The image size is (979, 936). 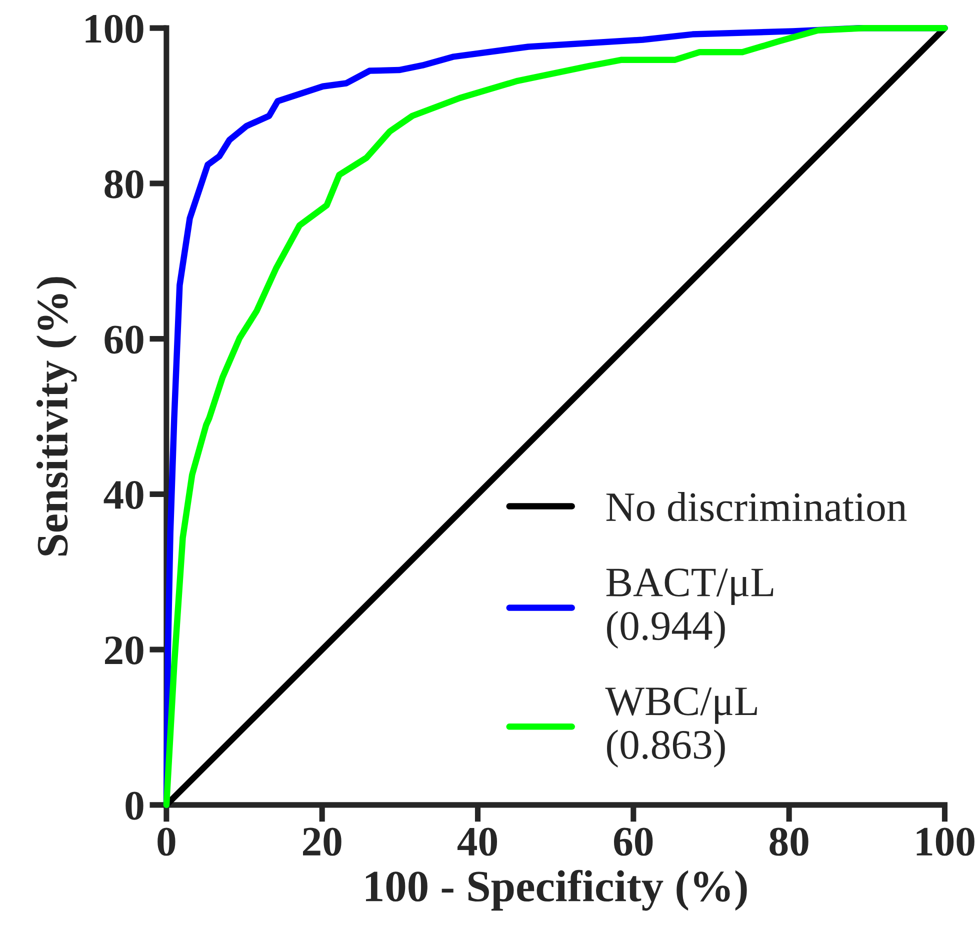 I want to click on y-axis-title: Sensitivity (%), so click(x=56, y=416).